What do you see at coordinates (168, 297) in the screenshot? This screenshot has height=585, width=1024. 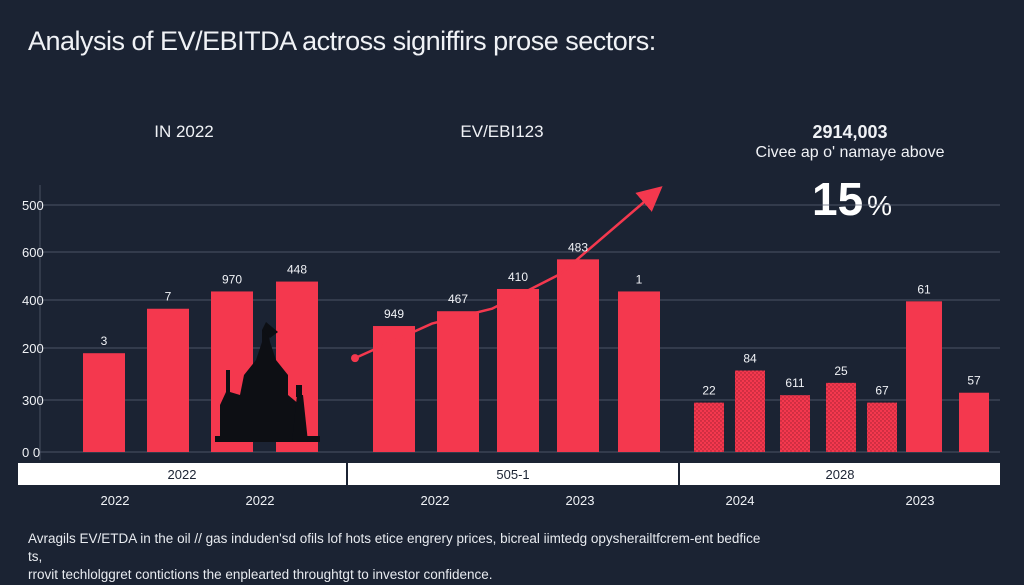 I see `bar-label: 7` at bounding box center [168, 297].